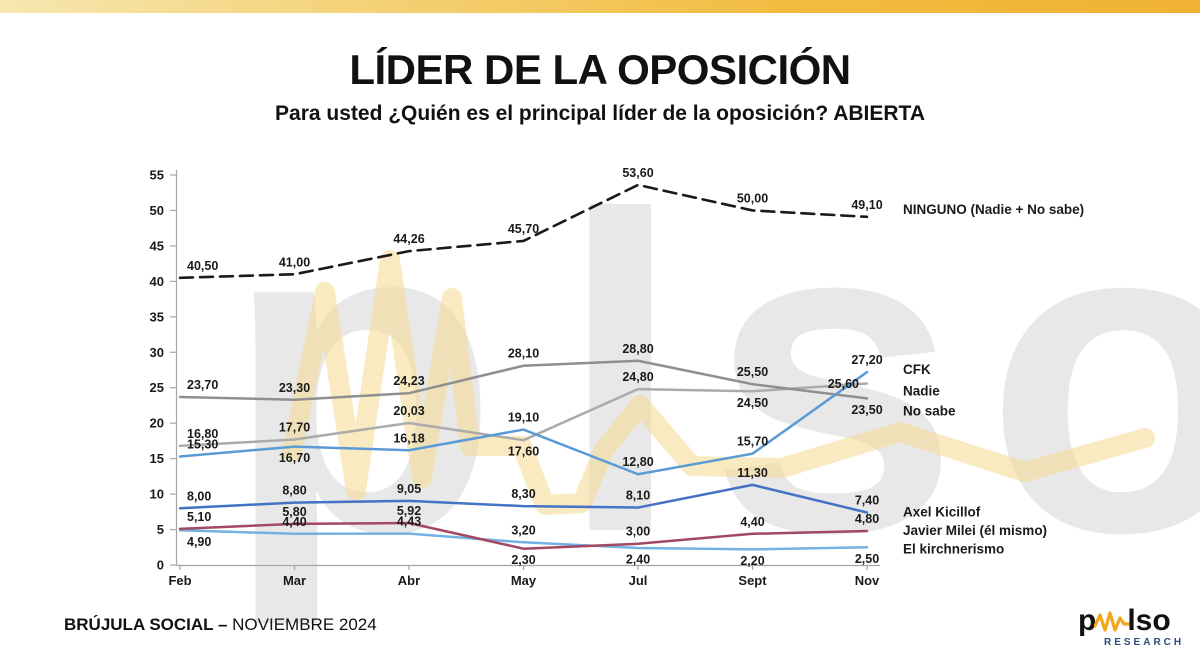 Image resolution: width=1200 pixels, height=672 pixels. Describe the element at coordinates (294, 388) in the screenshot. I see `data-label-no-sabe: 23,30` at that location.